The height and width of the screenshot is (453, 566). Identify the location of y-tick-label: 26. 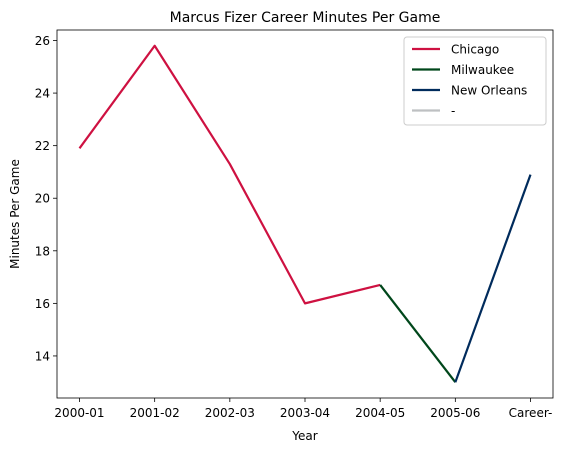
(42, 41).